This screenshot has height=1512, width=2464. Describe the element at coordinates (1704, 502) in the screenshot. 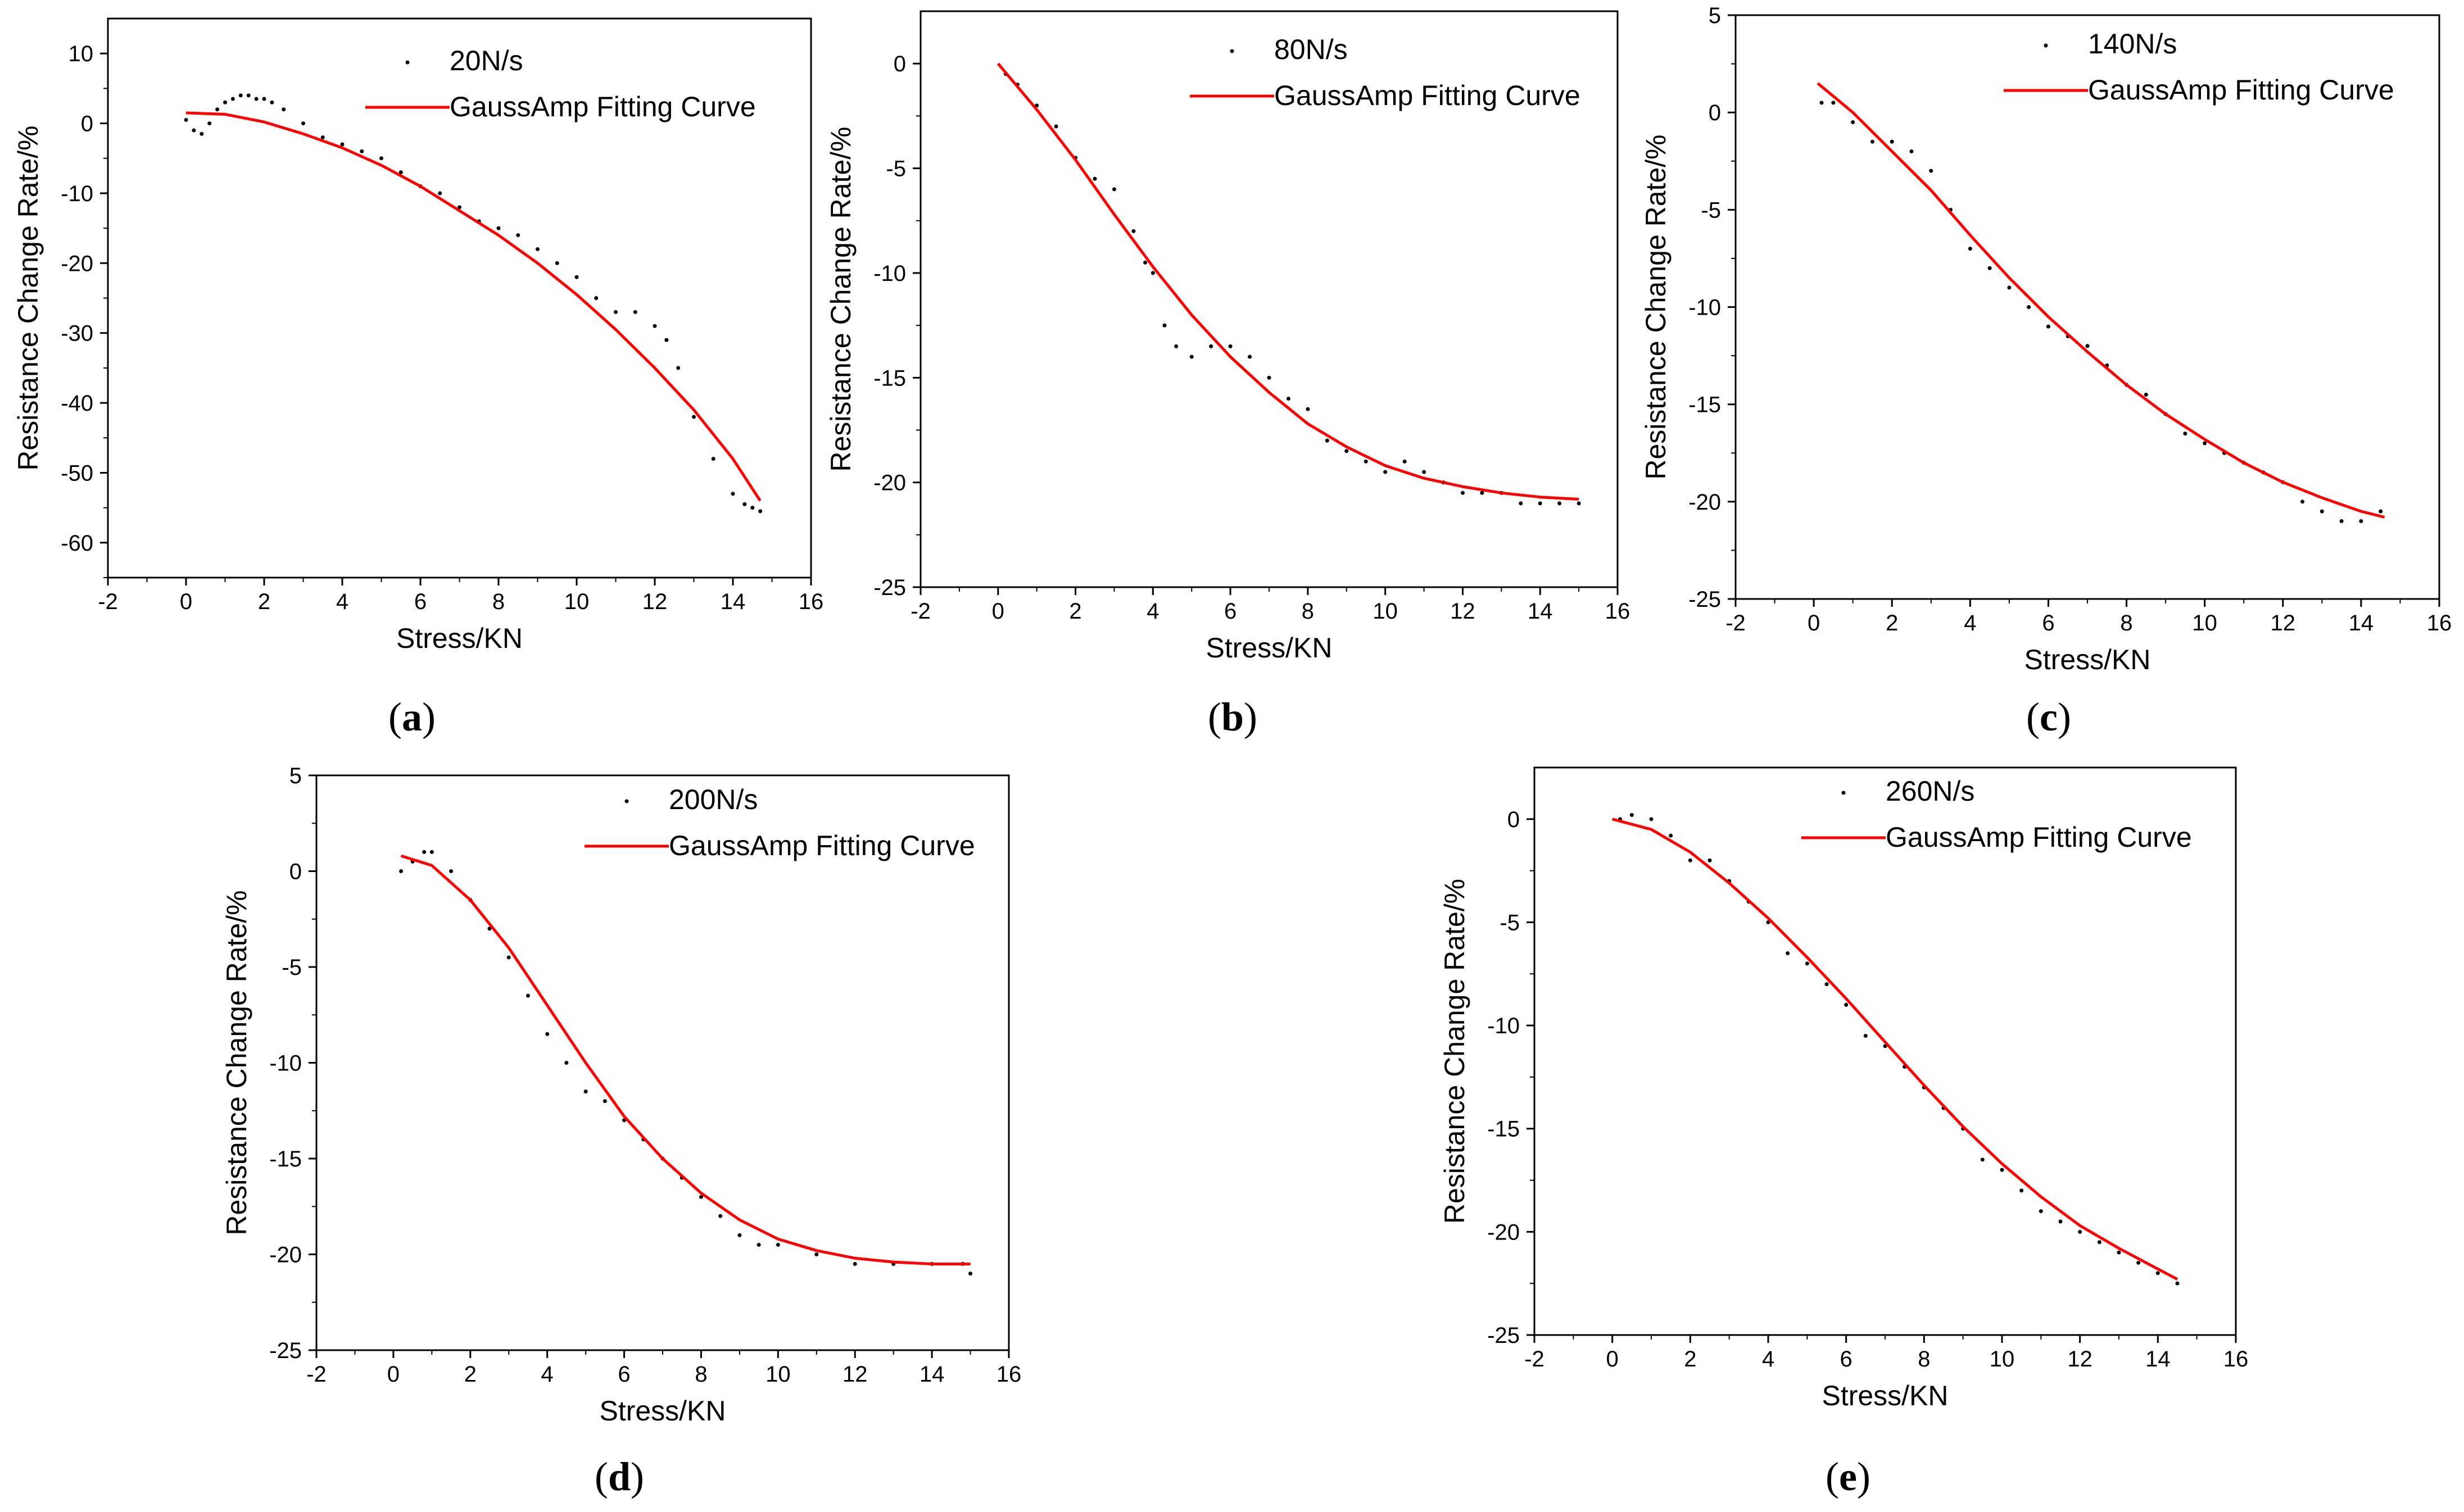

I see `y-tick-label-c: -20` at that location.